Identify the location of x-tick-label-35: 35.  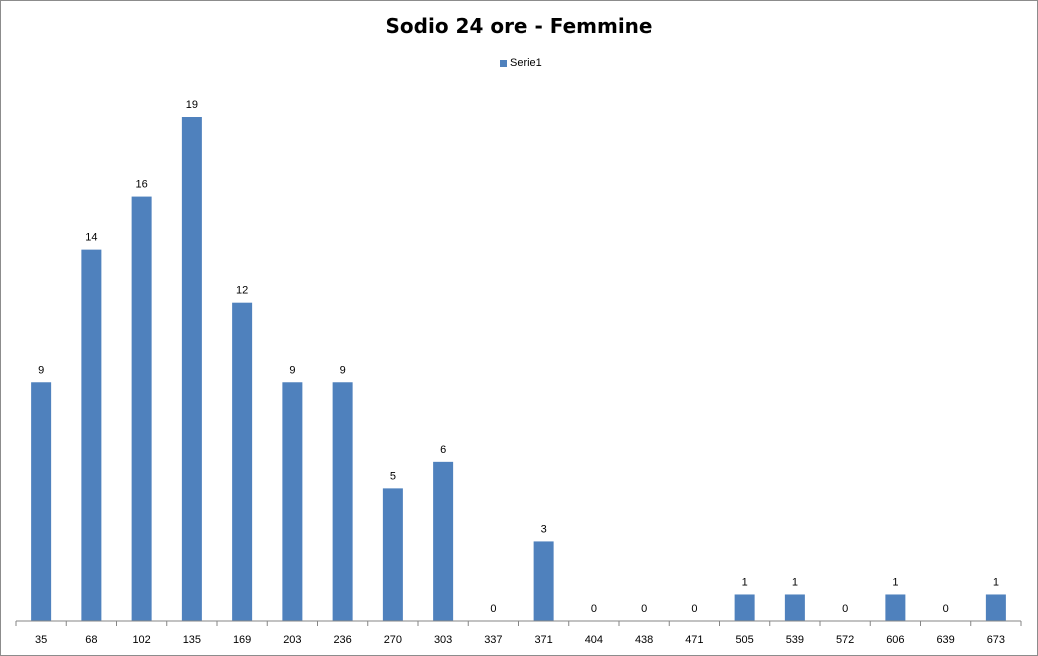
(41, 640).